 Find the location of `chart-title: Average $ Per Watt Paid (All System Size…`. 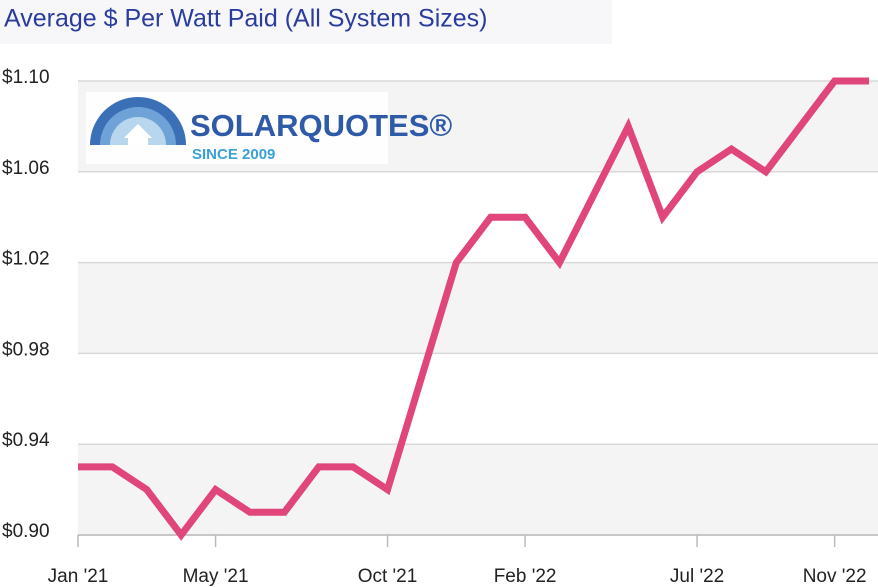

chart-title: Average $ Per Watt Paid (All System Size… is located at coordinates (246, 19).